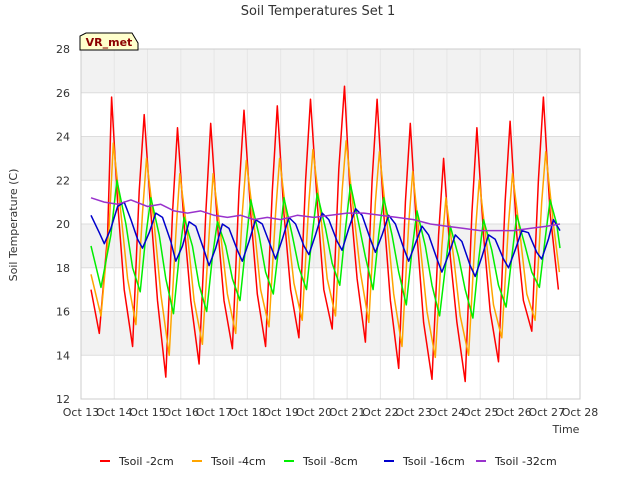 The height and width of the screenshot is (480, 640). Describe the element at coordinates (146, 461) in the screenshot. I see `legend-entry: Tsoil -2cm` at that location.